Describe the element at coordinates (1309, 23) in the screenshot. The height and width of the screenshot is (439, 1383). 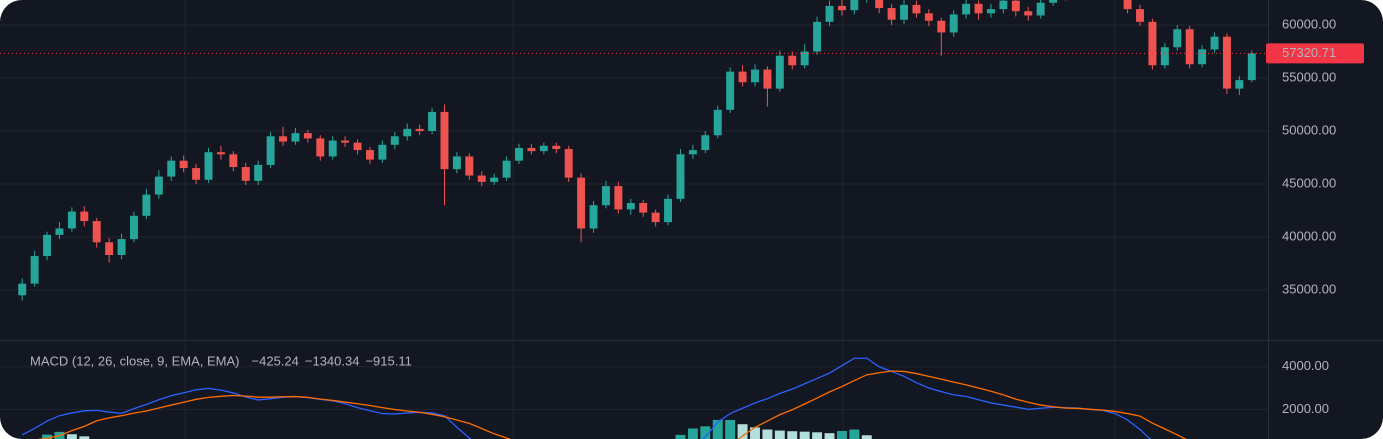
I see `y-tick-label: 60000.00` at that location.